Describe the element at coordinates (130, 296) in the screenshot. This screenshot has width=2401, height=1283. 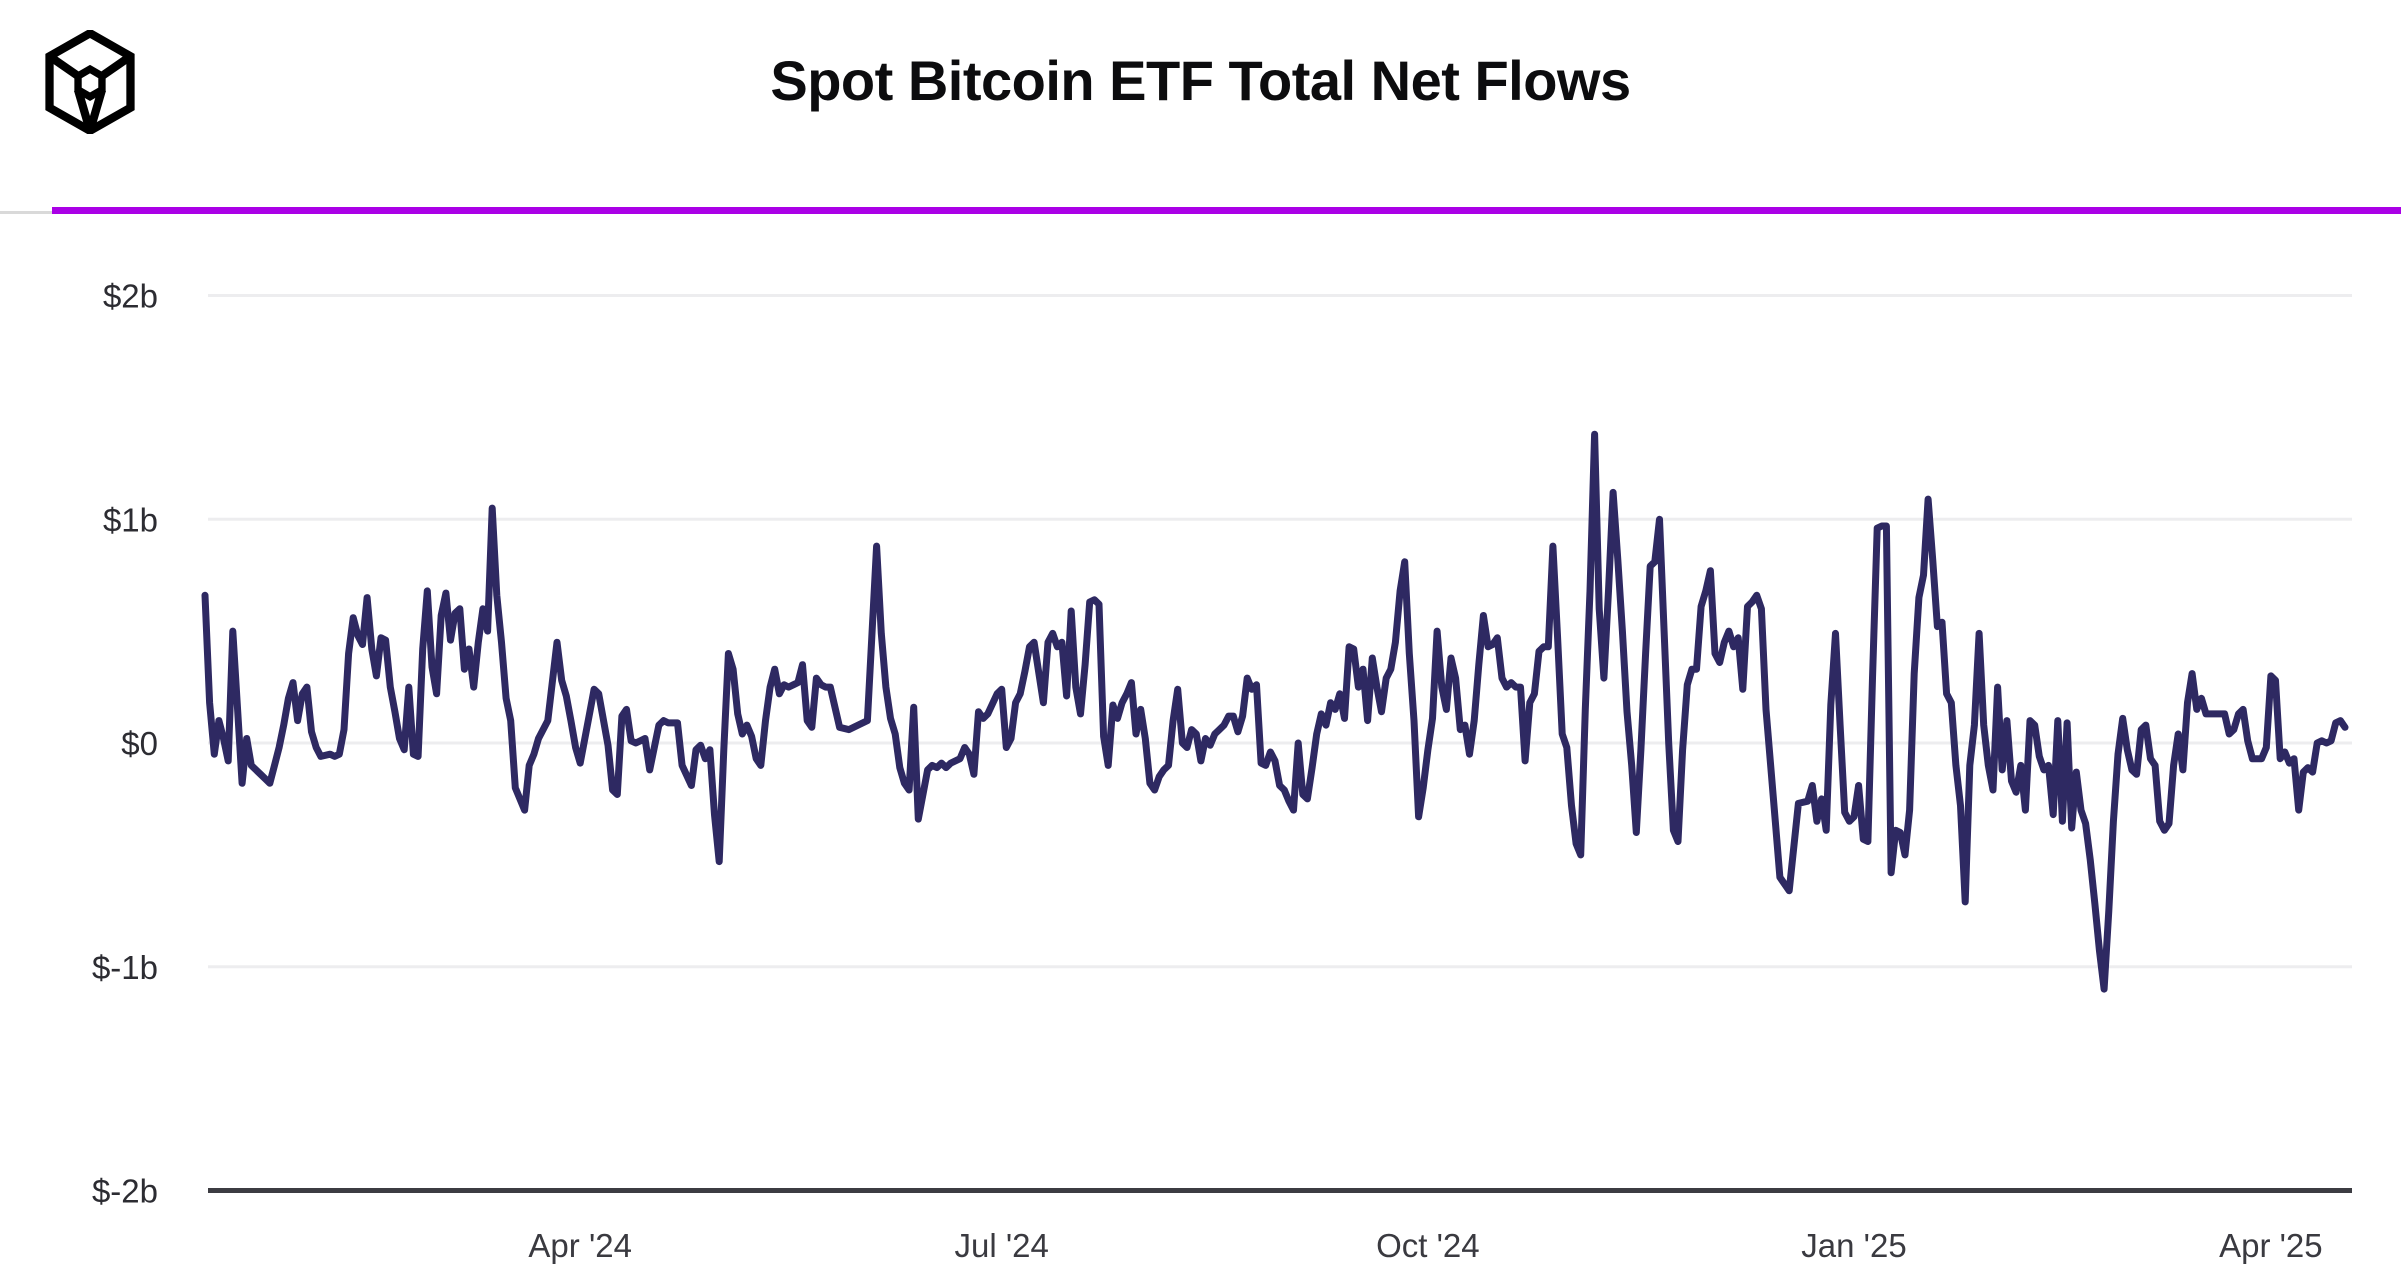
I see `y-tick-label: $2b` at that location.